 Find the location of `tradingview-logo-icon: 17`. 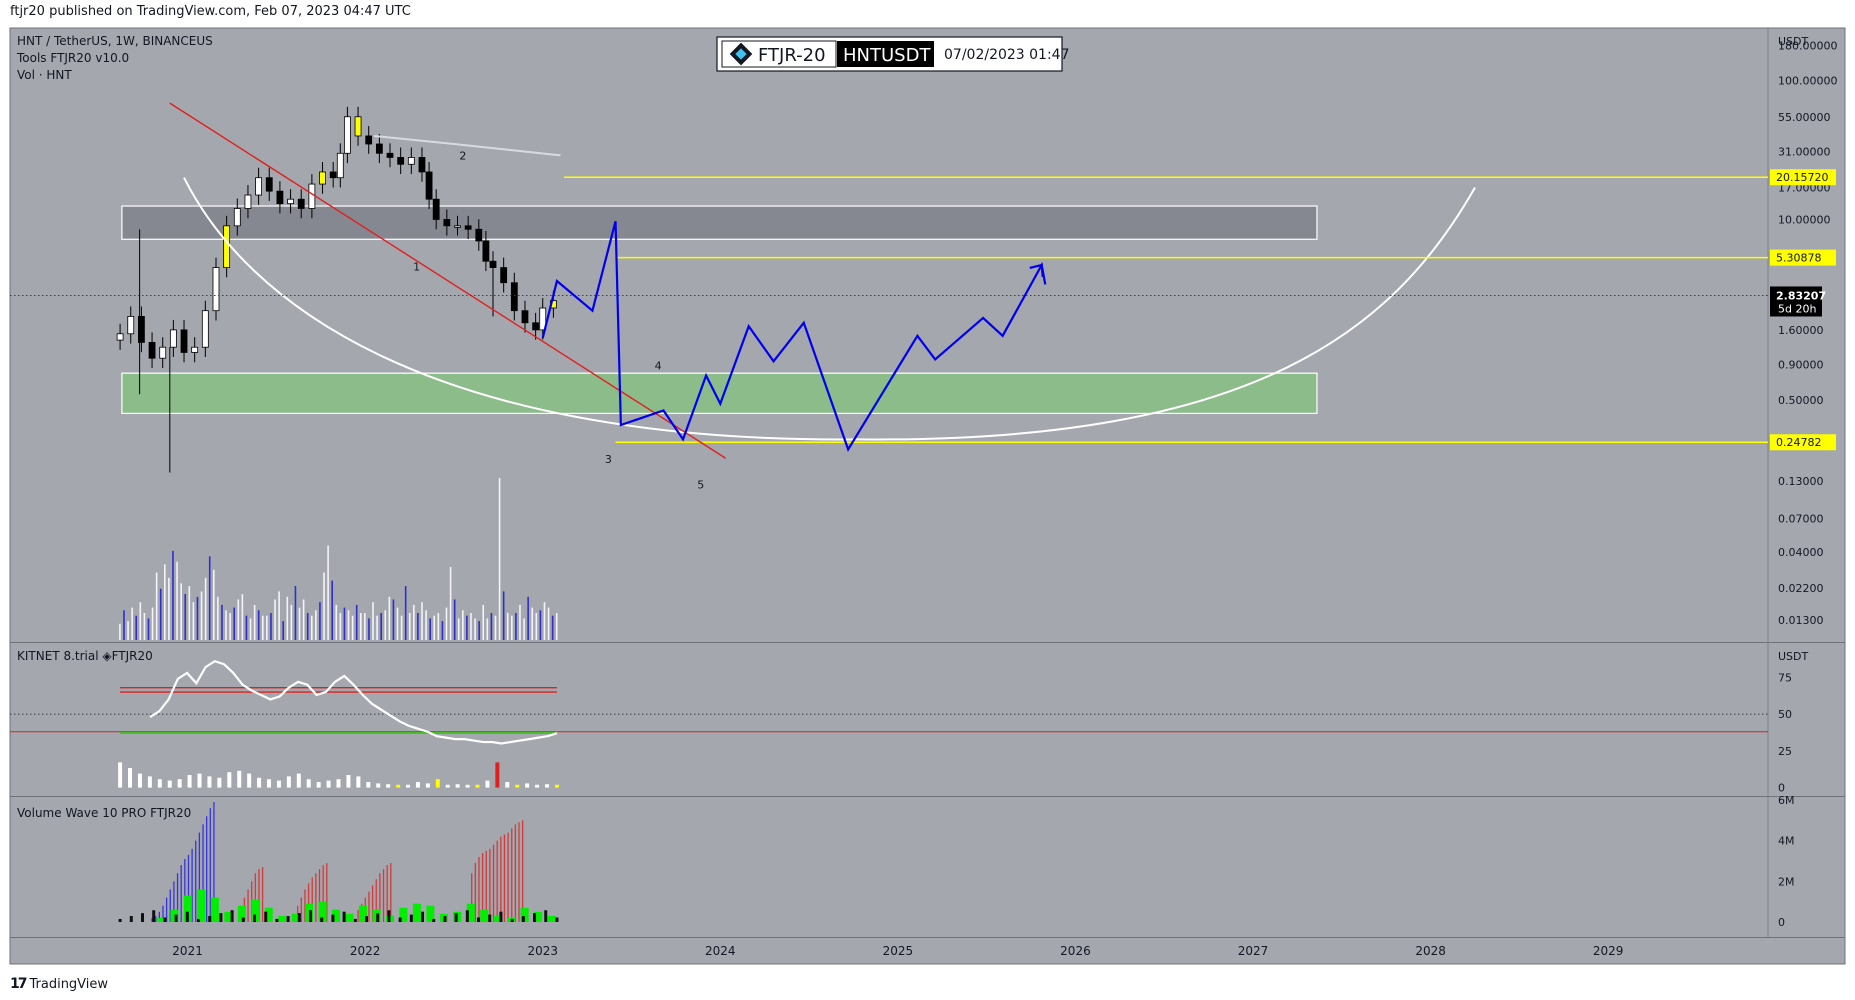

tradingview-logo-icon: 17 is located at coordinates (19, 984).